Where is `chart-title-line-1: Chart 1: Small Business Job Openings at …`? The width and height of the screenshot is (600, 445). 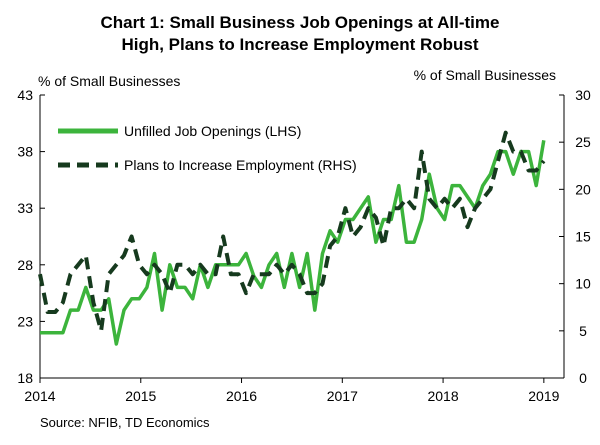 chart-title-line-1: Chart 1: Small Business Job Openings at … is located at coordinates (300, 22).